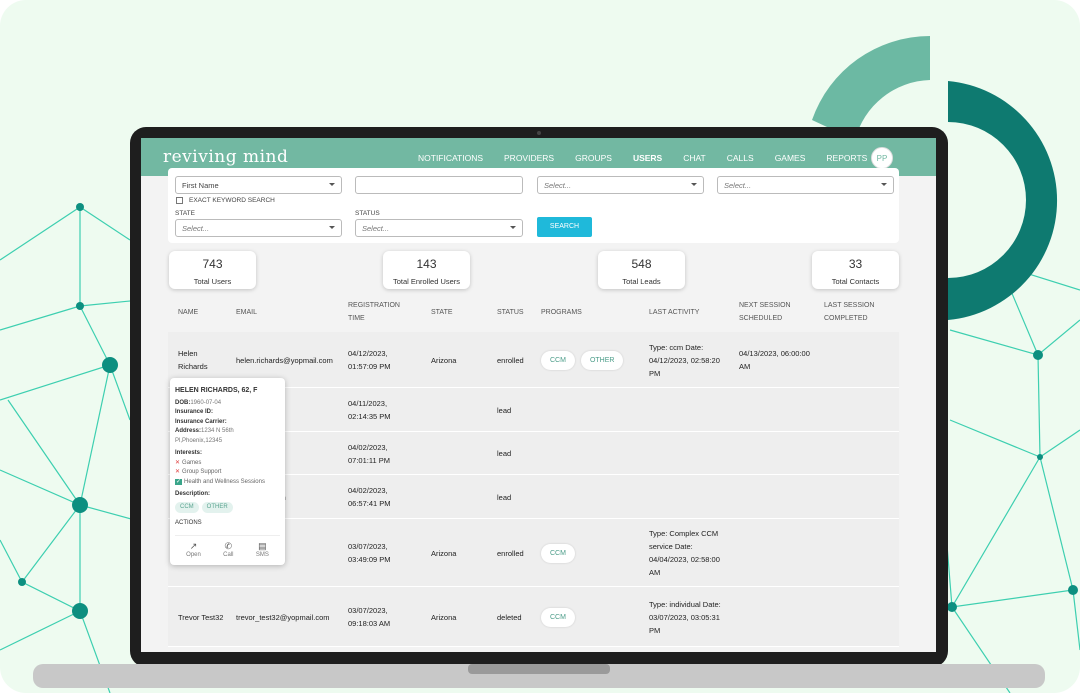 The image size is (1080, 693). Describe the element at coordinates (1003, 200) in the screenshot. I see `arc-dark` at that location.